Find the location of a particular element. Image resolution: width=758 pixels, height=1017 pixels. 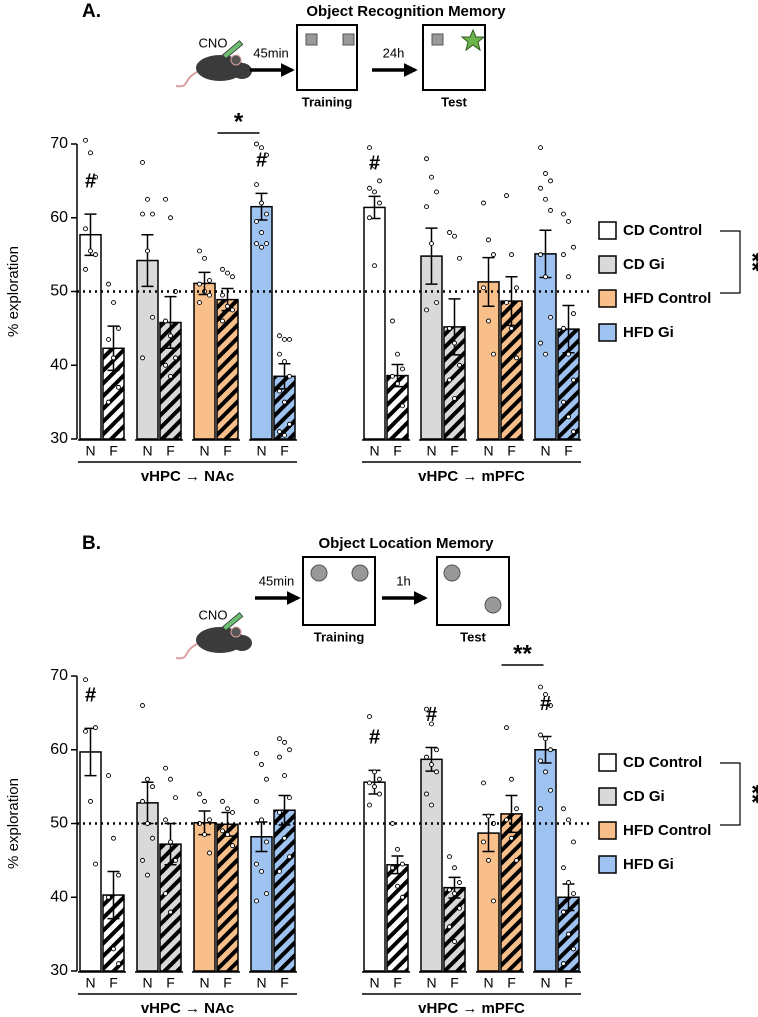

pathway-label: vHPC → NAc is located at coordinates (187, 1008).